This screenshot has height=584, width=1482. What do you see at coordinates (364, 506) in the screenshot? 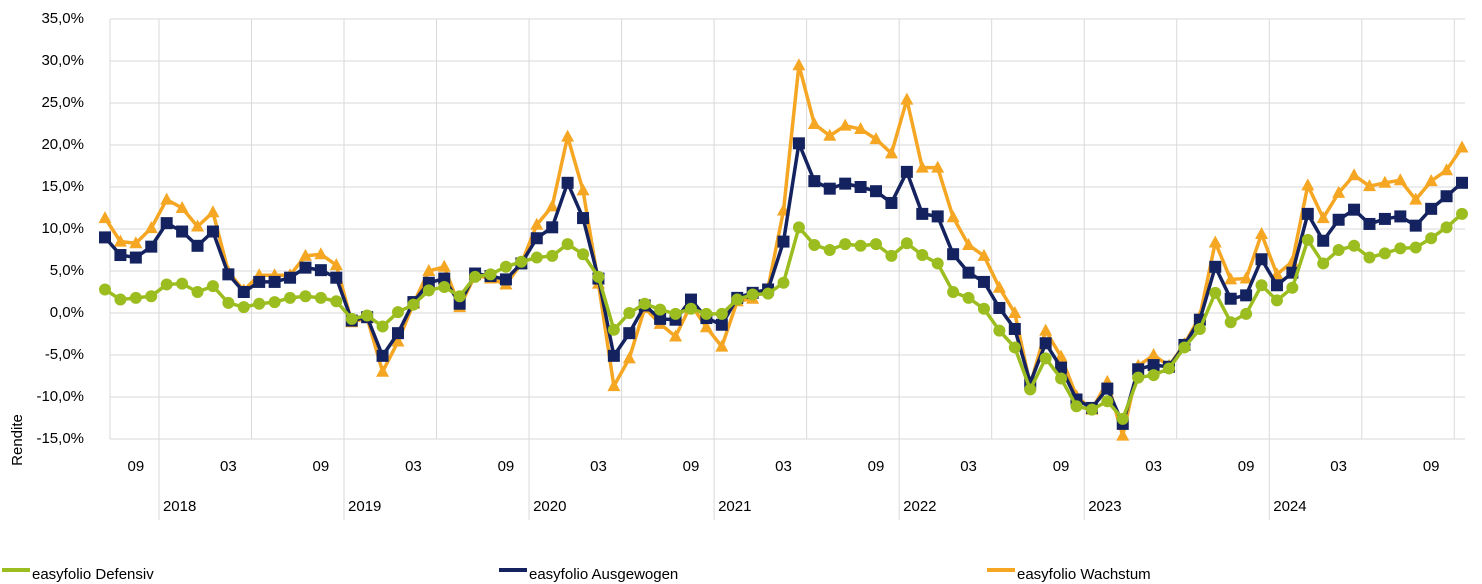
I see `year-label: 2019` at bounding box center [364, 506].